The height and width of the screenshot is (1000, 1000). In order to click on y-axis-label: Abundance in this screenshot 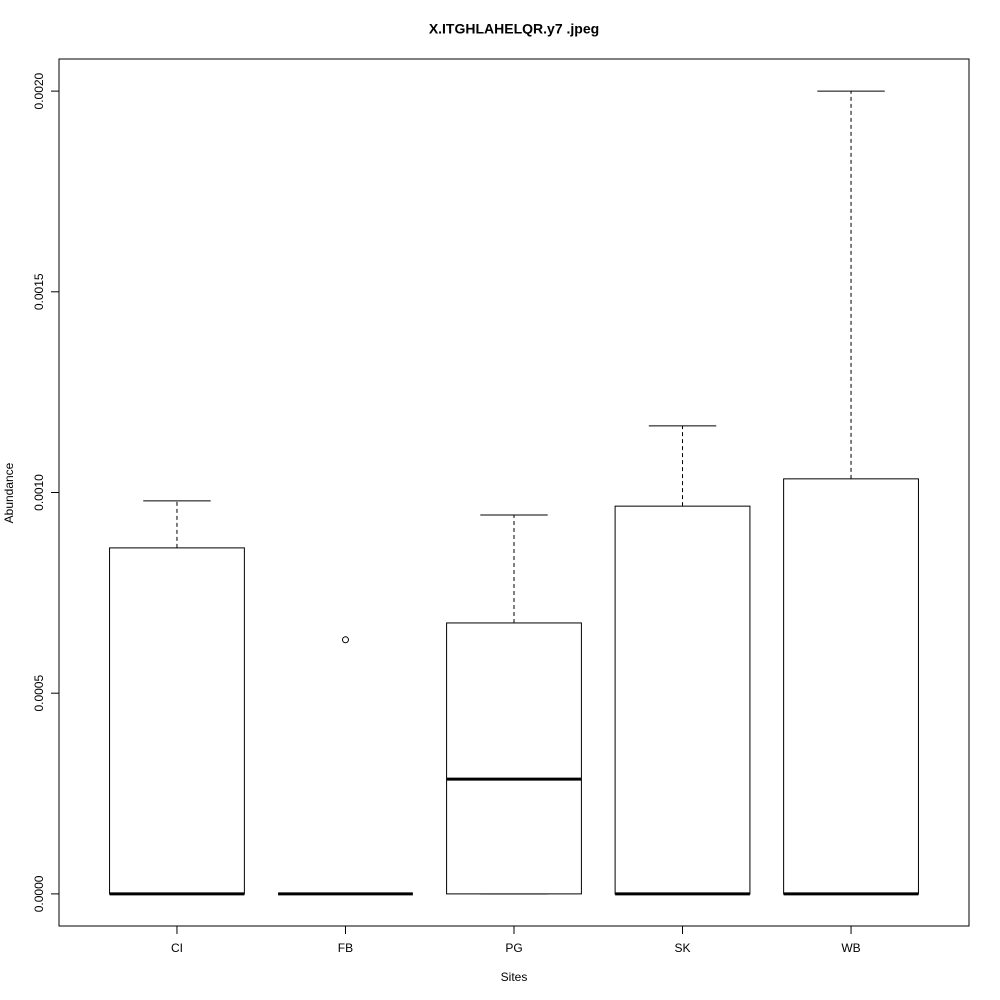, I will do `click(9, 492)`.